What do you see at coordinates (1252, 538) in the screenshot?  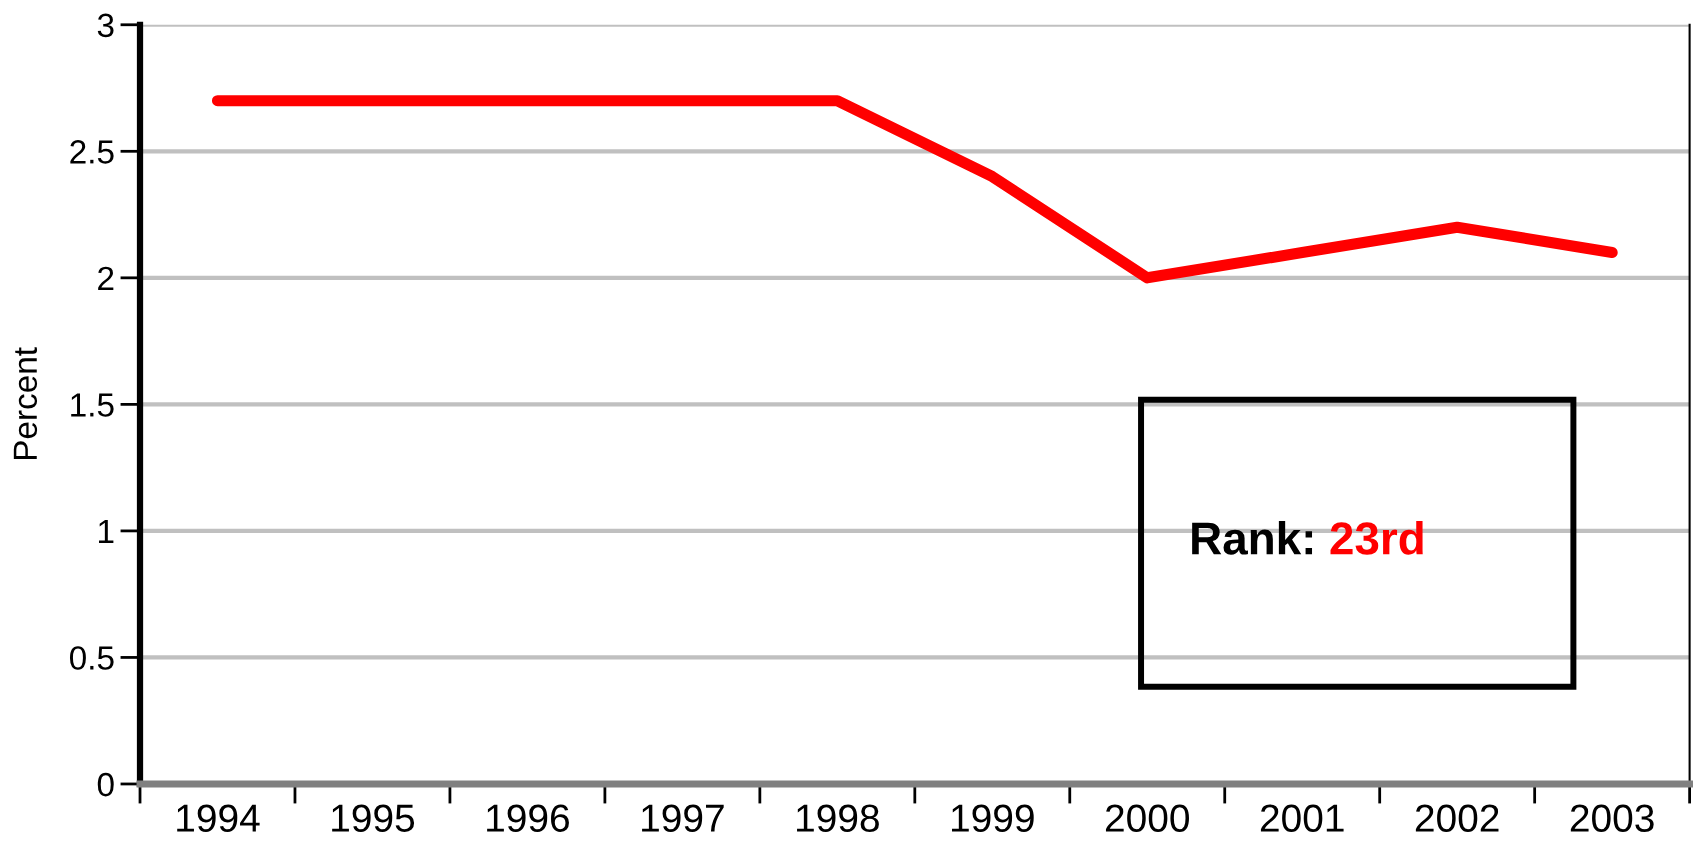 I see `annotation: Rank:` at bounding box center [1252, 538].